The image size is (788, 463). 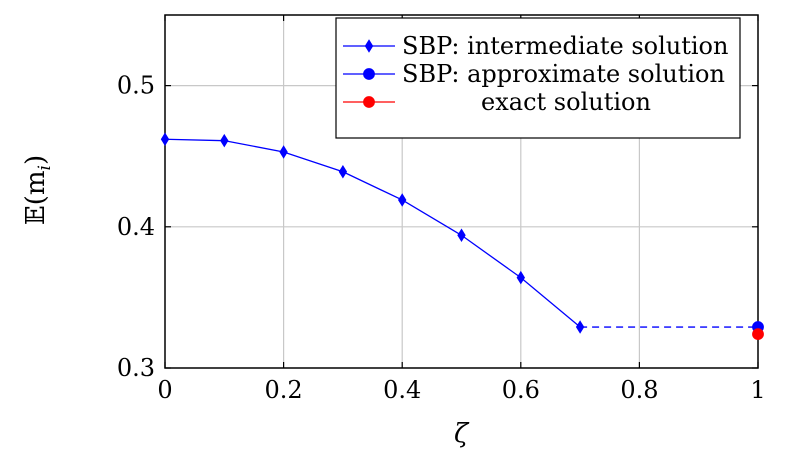 I want to click on data-point-circle, so click(x=758, y=334).